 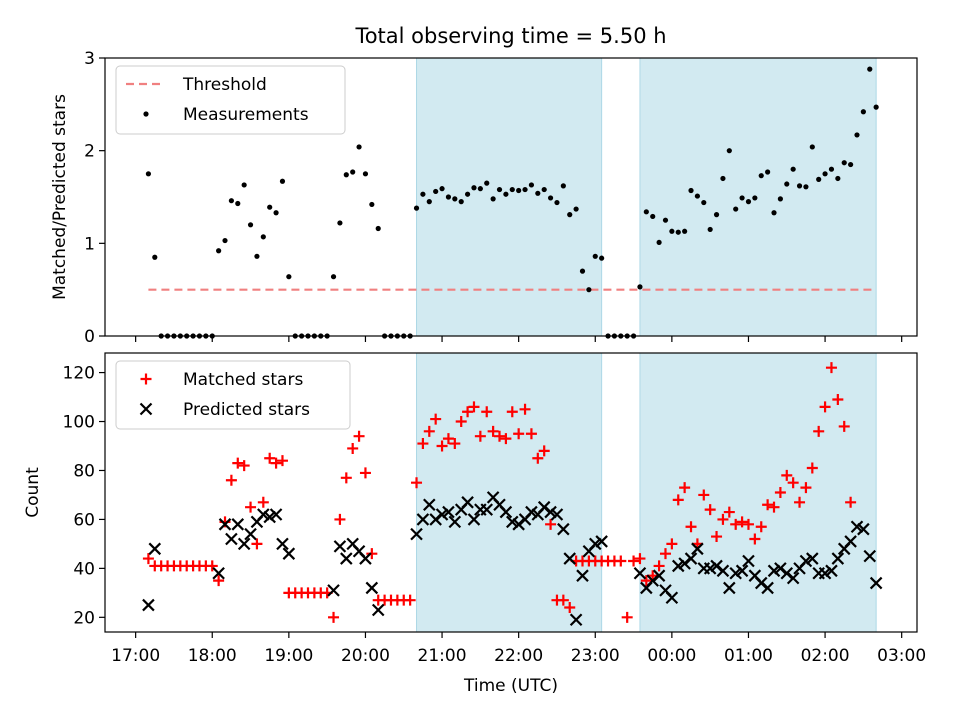 What do you see at coordinates (212, 656) in the screenshot?
I see `x-tick-label: 18:00` at bounding box center [212, 656].